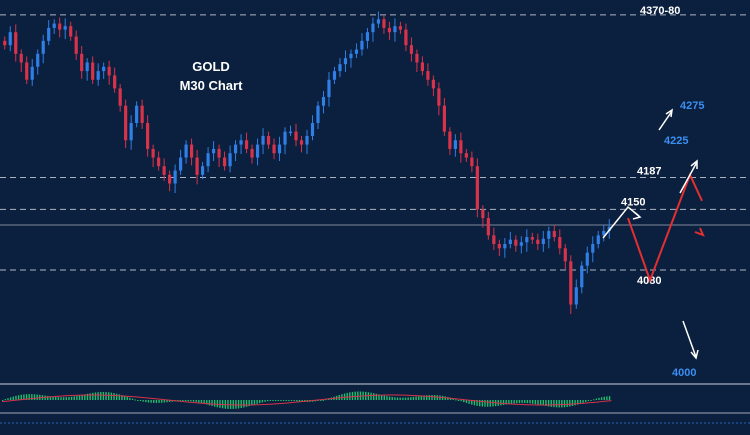 The width and height of the screenshot is (750, 435). What do you see at coordinates (694, 354) in the screenshot?
I see `arrow-down-4000-head` at bounding box center [694, 354].